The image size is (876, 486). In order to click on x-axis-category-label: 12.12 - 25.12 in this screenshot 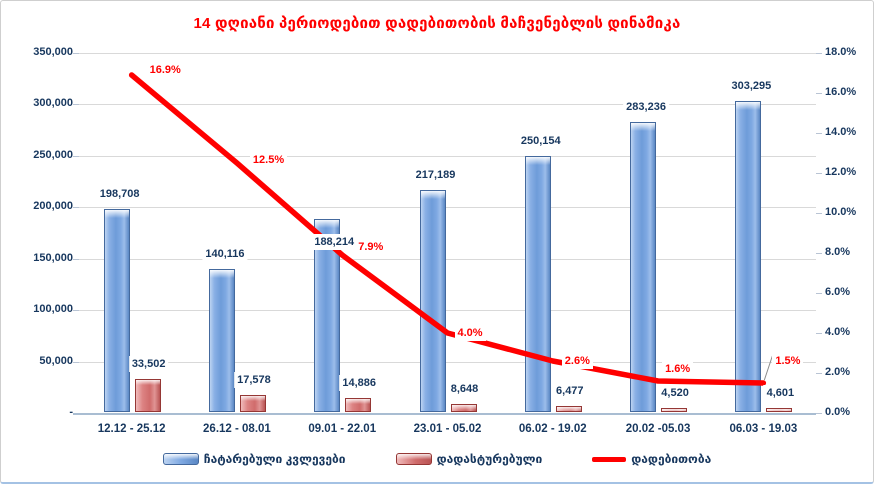, I will do `click(131, 429)`.